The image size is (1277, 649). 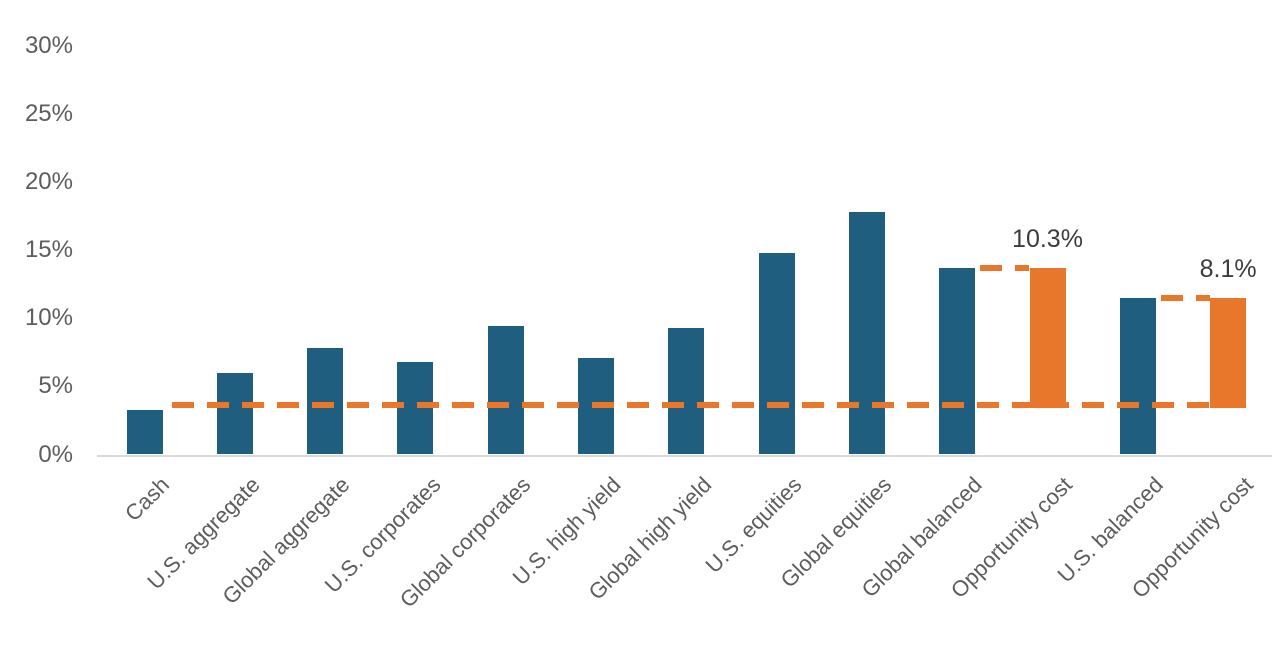 What do you see at coordinates (776, 353) in the screenshot?
I see `bar-u-s-equities` at bounding box center [776, 353].